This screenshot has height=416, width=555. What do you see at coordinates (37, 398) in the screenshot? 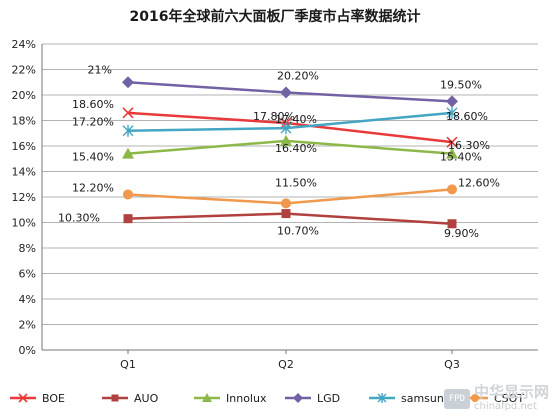
I see `legend-item-boe: BOE` at bounding box center [37, 398].